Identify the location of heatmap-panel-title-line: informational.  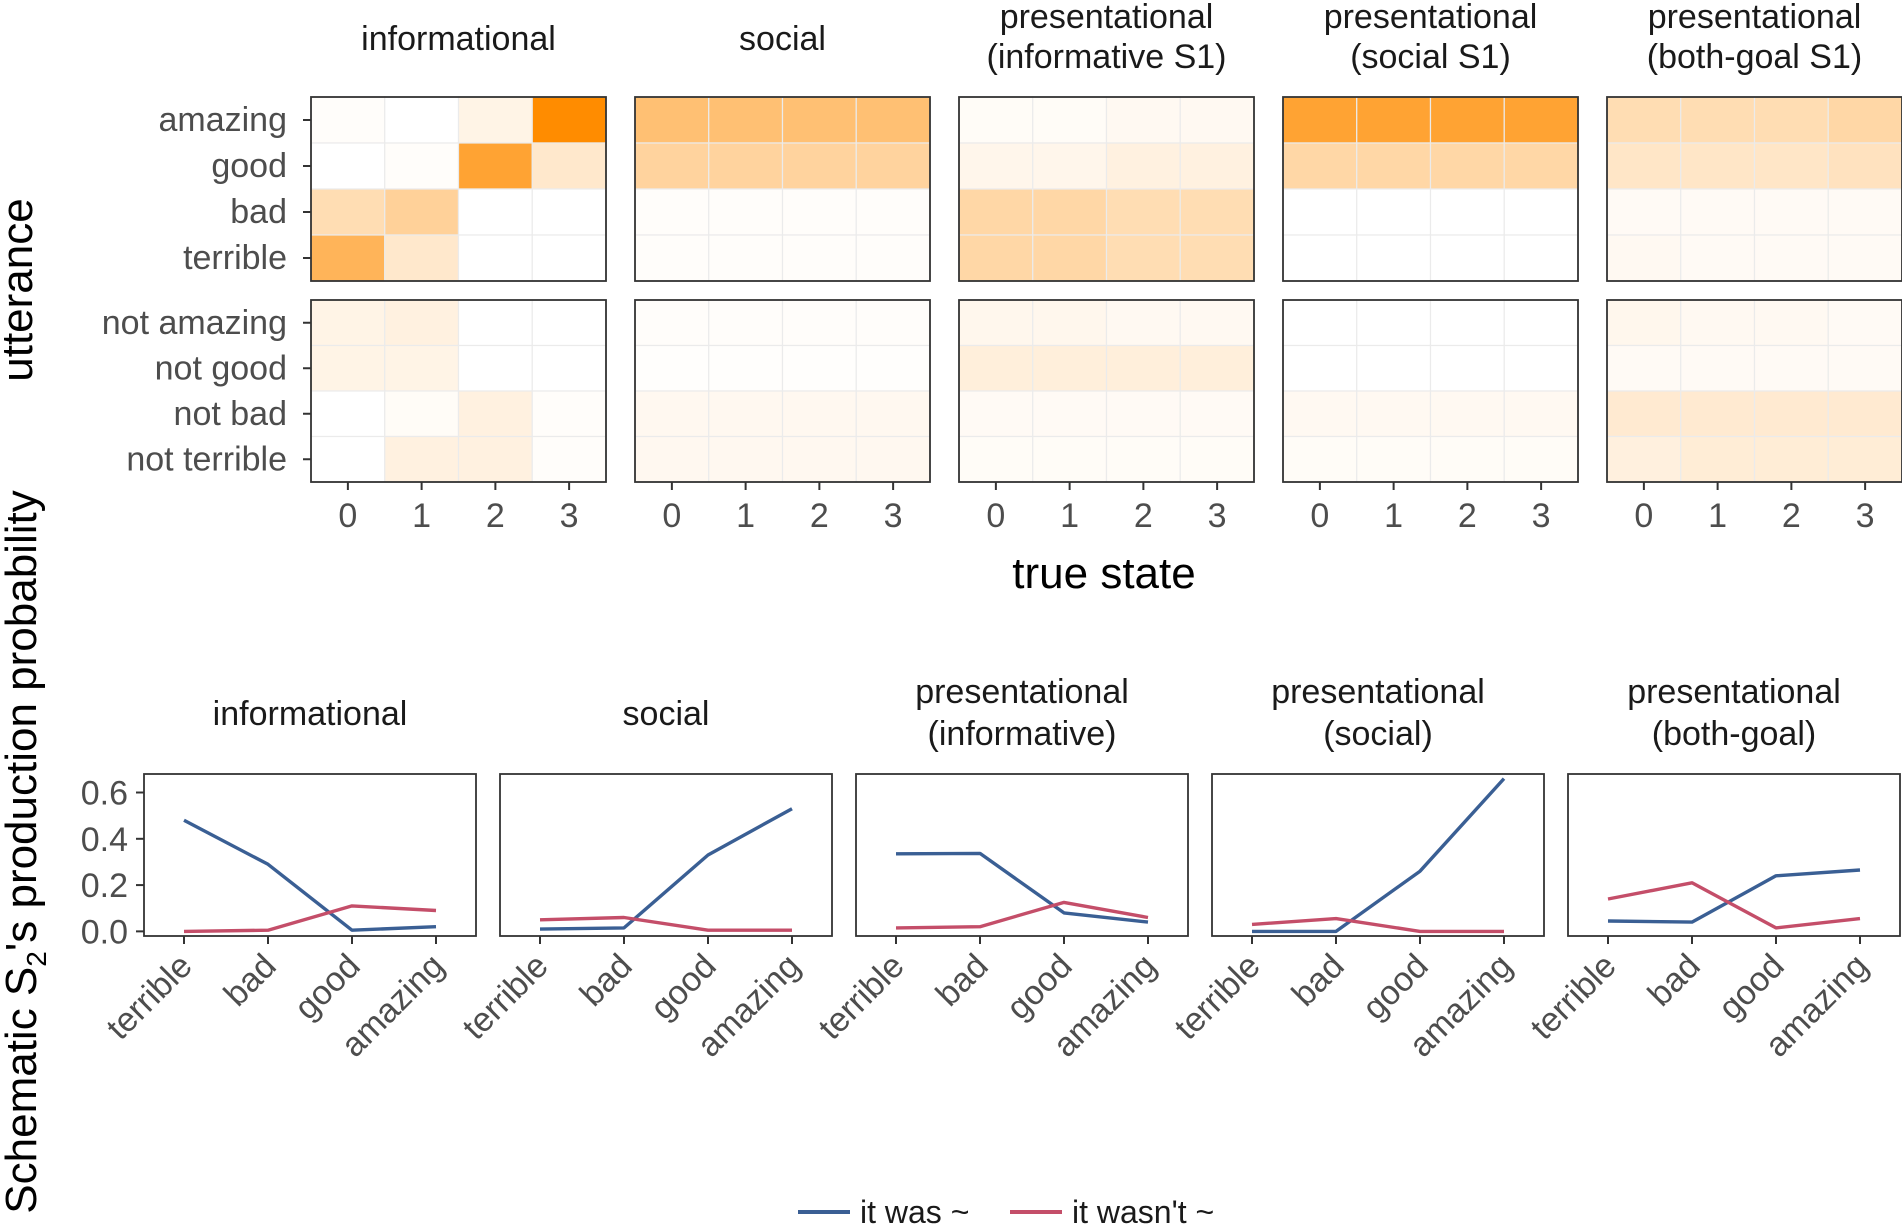
(458, 39).